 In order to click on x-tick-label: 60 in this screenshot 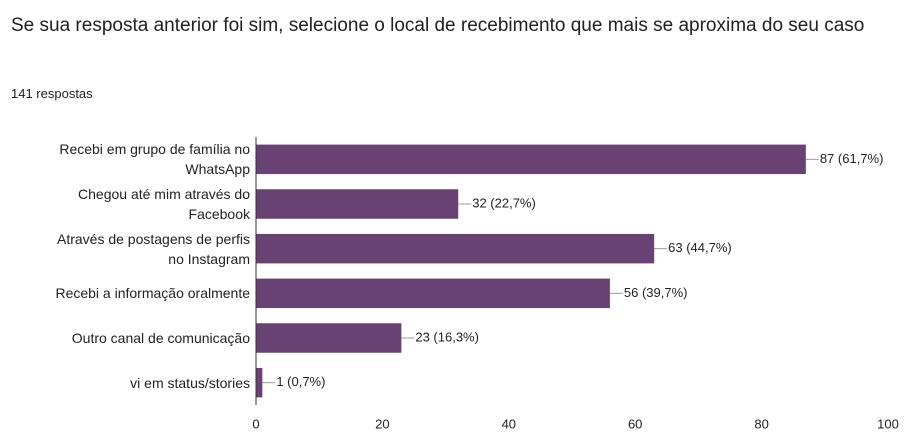, I will do `click(635, 423)`.